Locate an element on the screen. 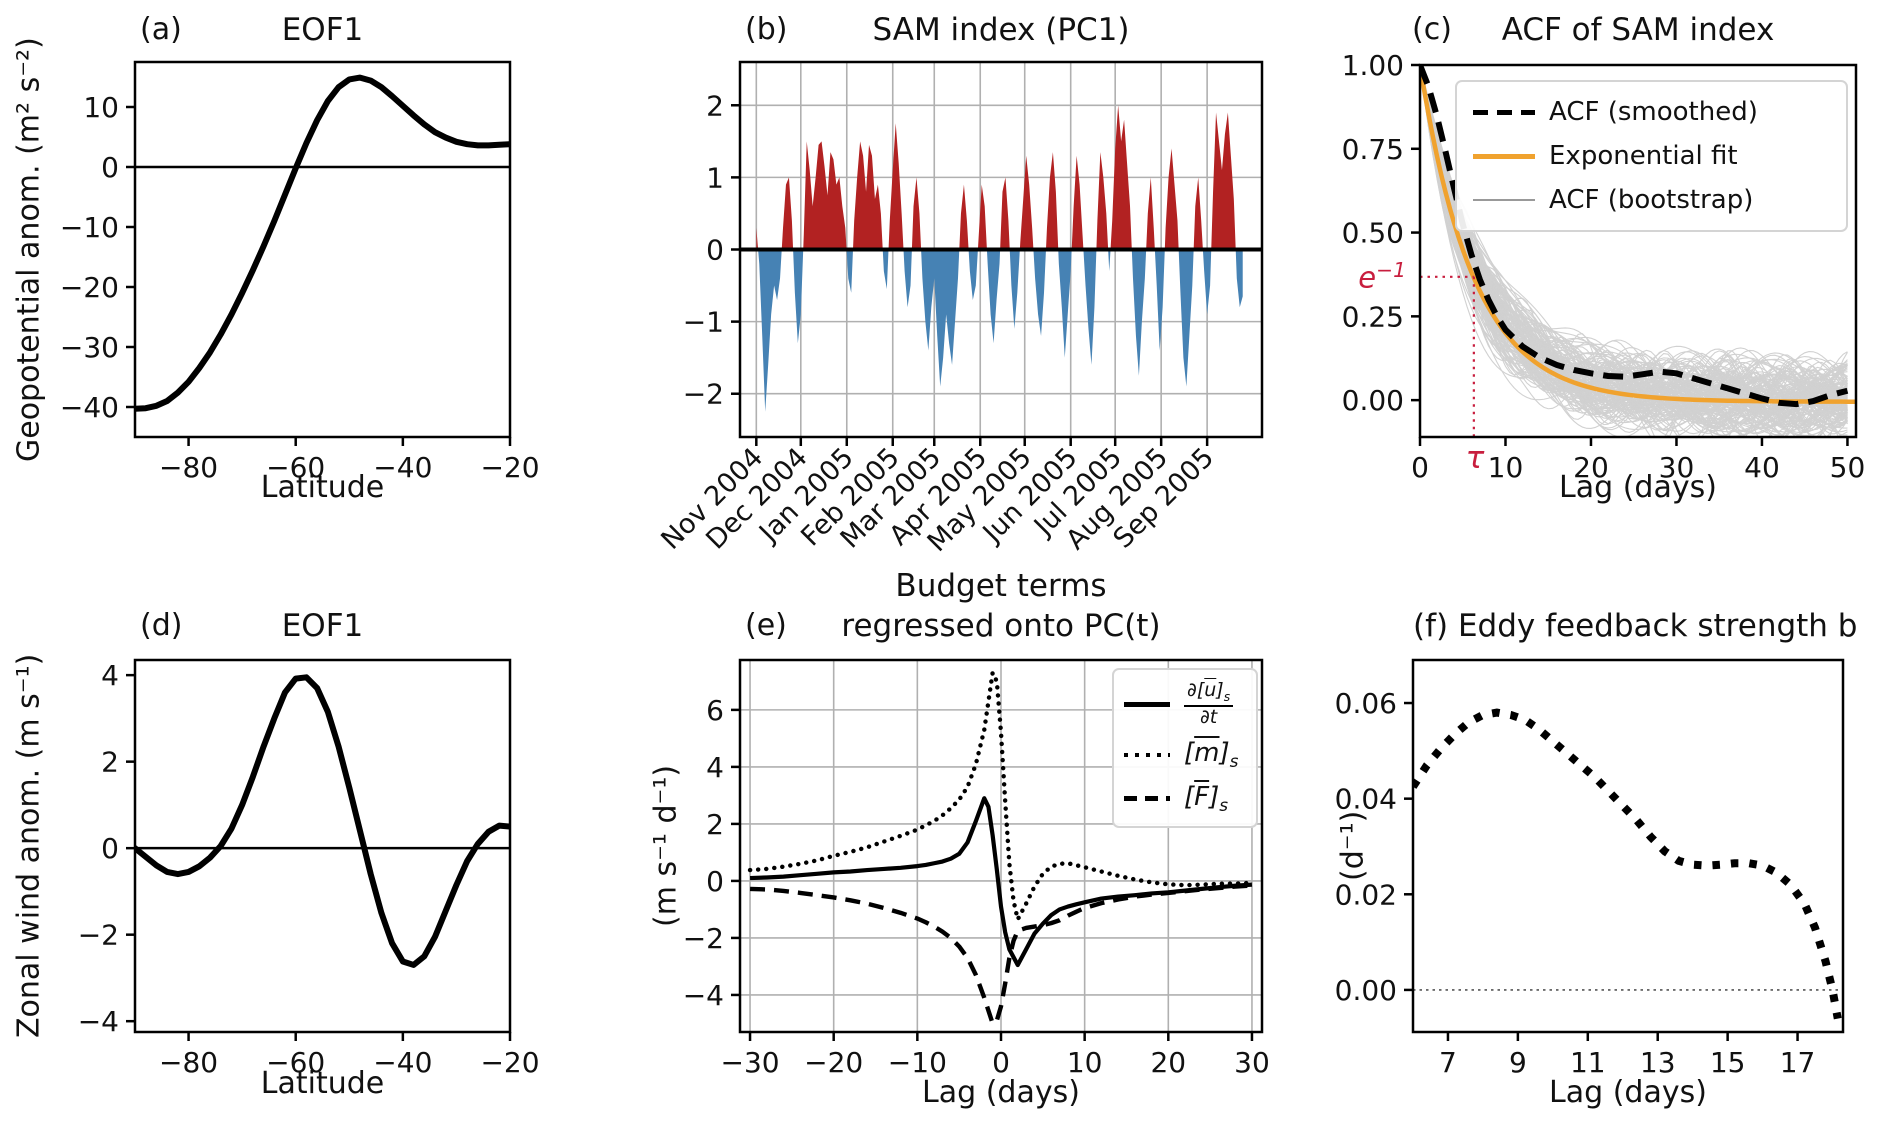 The width and height of the screenshot is (1892, 1137). svg-text: 1.00 is located at coordinates (1373, 65).